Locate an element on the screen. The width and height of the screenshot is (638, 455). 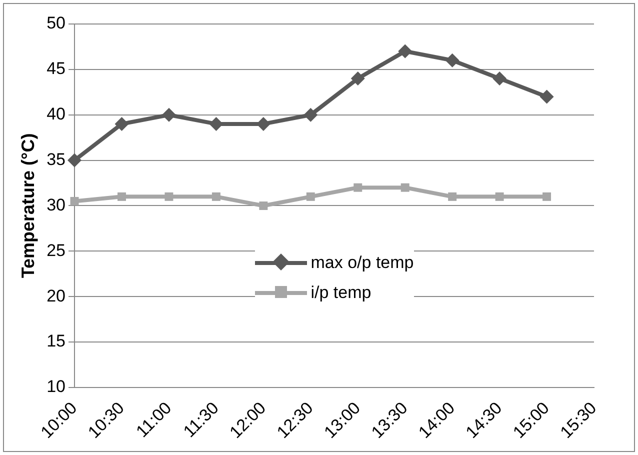
y-tick-label: 40 is located at coordinates (56, 114).